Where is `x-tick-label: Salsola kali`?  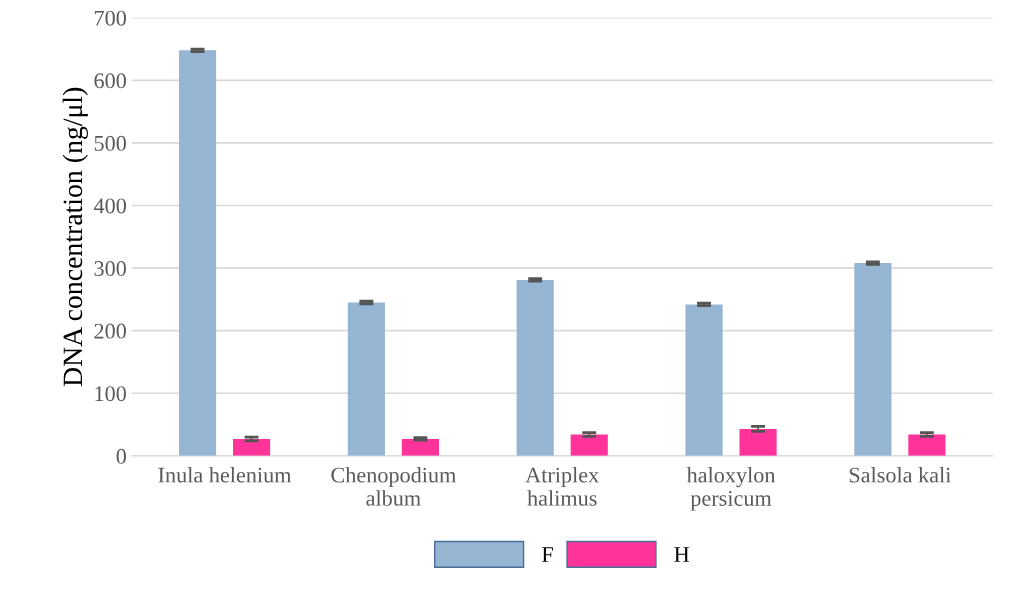 x-tick-label: Salsola kali is located at coordinates (900, 474).